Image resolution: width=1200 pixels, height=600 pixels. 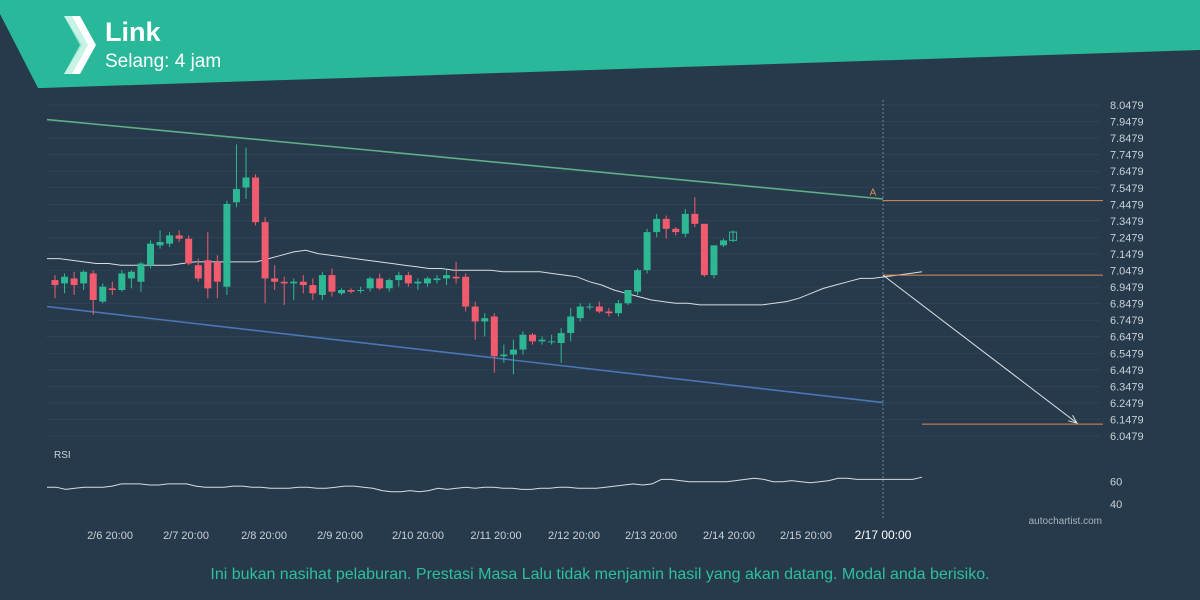 I want to click on x-tick-label: 2/9 20:00, so click(x=340, y=536).